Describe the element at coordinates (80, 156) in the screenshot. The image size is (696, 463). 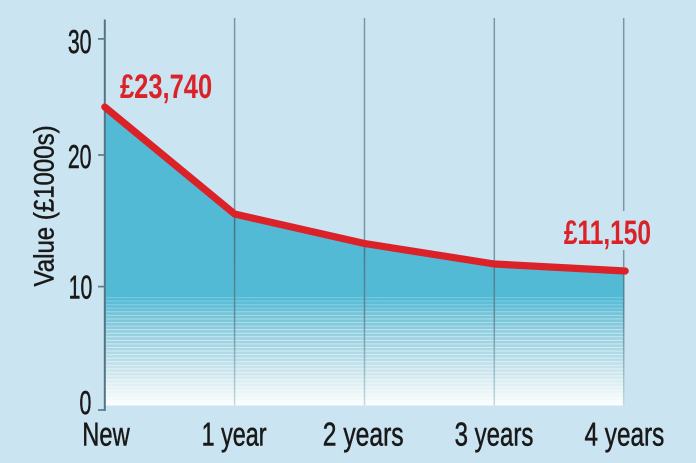
I see `svg-text: 20` at that location.